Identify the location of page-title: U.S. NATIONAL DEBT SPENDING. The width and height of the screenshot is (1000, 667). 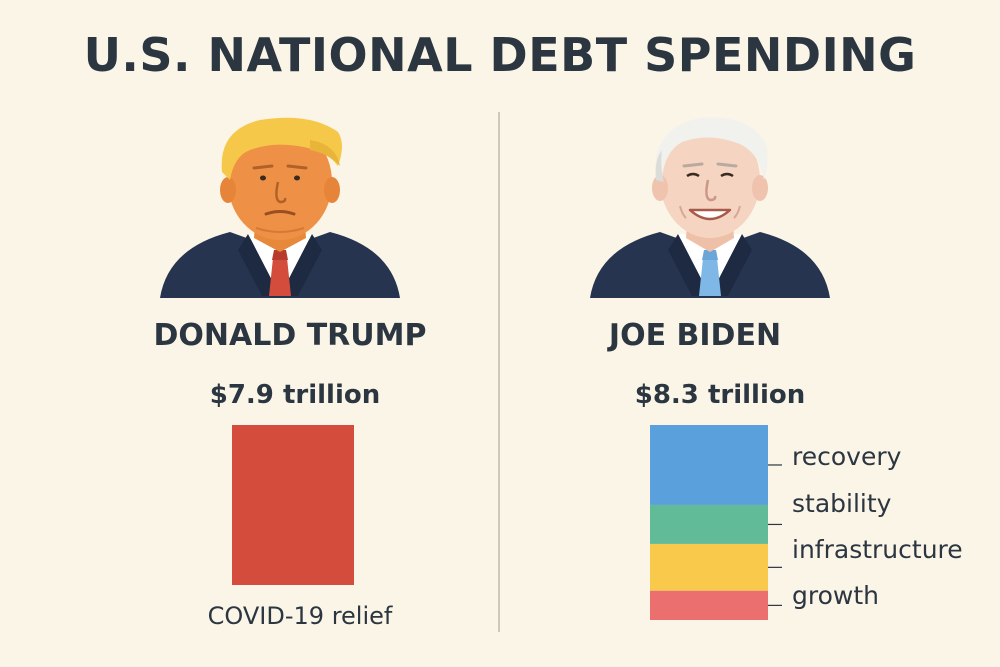
(500, 55).